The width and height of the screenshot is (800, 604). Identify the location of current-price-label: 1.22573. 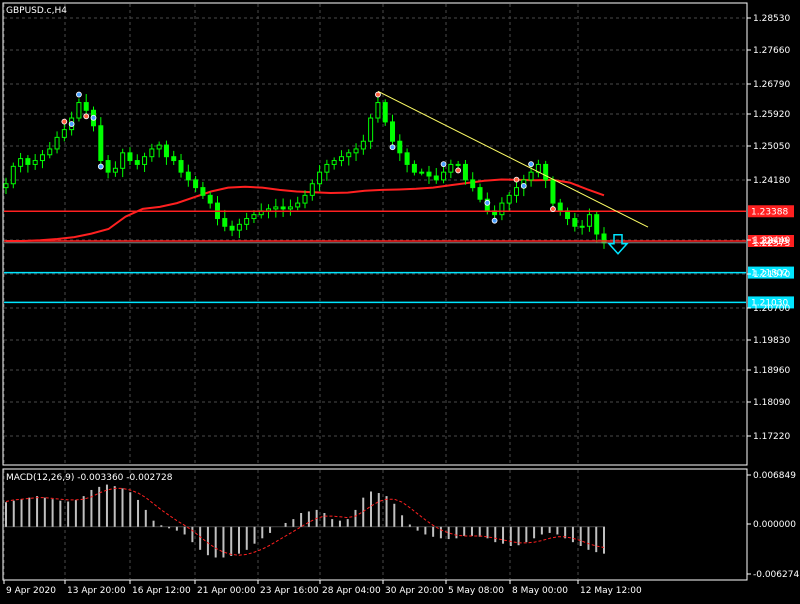
(771, 244).